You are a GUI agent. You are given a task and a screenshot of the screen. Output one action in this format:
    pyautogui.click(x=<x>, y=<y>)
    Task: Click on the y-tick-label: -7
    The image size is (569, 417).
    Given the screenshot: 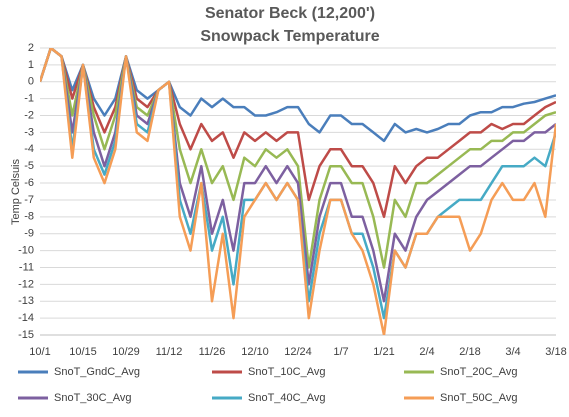 What is the action you would take?
    pyautogui.click(x=29, y=200)
    